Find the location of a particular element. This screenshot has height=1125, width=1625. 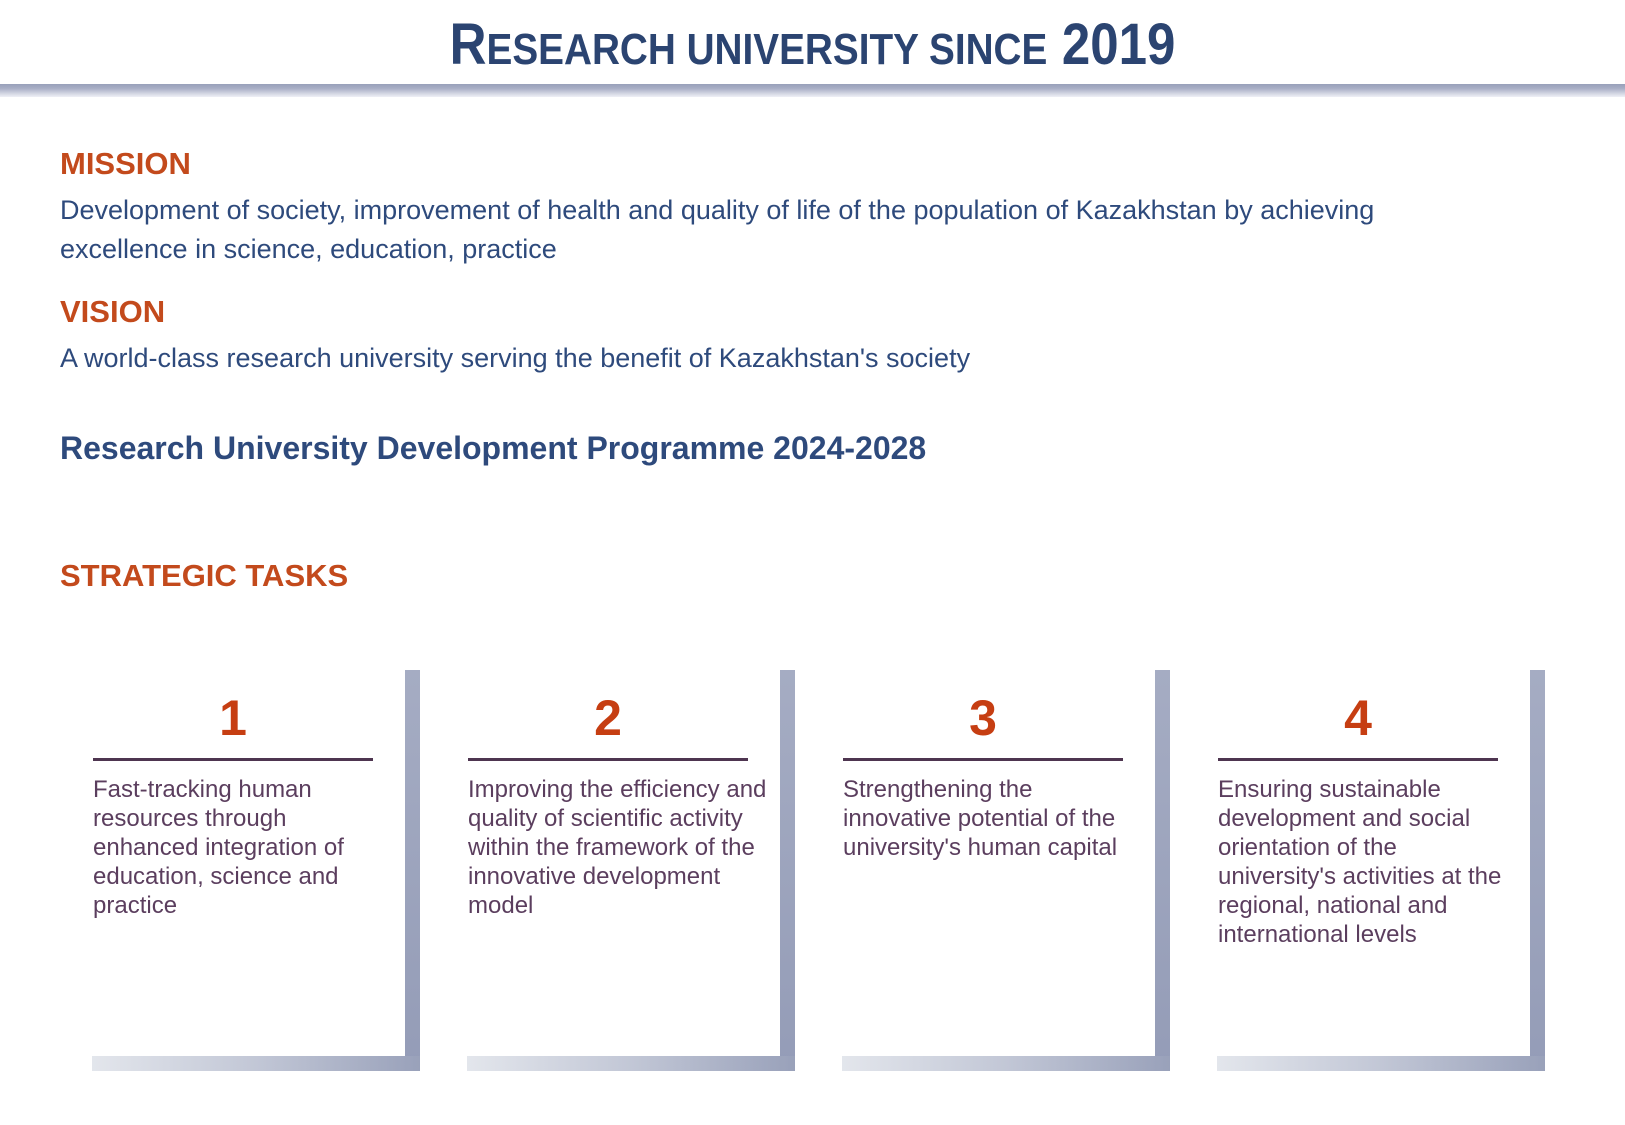

task-4-number: 4 is located at coordinates (1358, 718).